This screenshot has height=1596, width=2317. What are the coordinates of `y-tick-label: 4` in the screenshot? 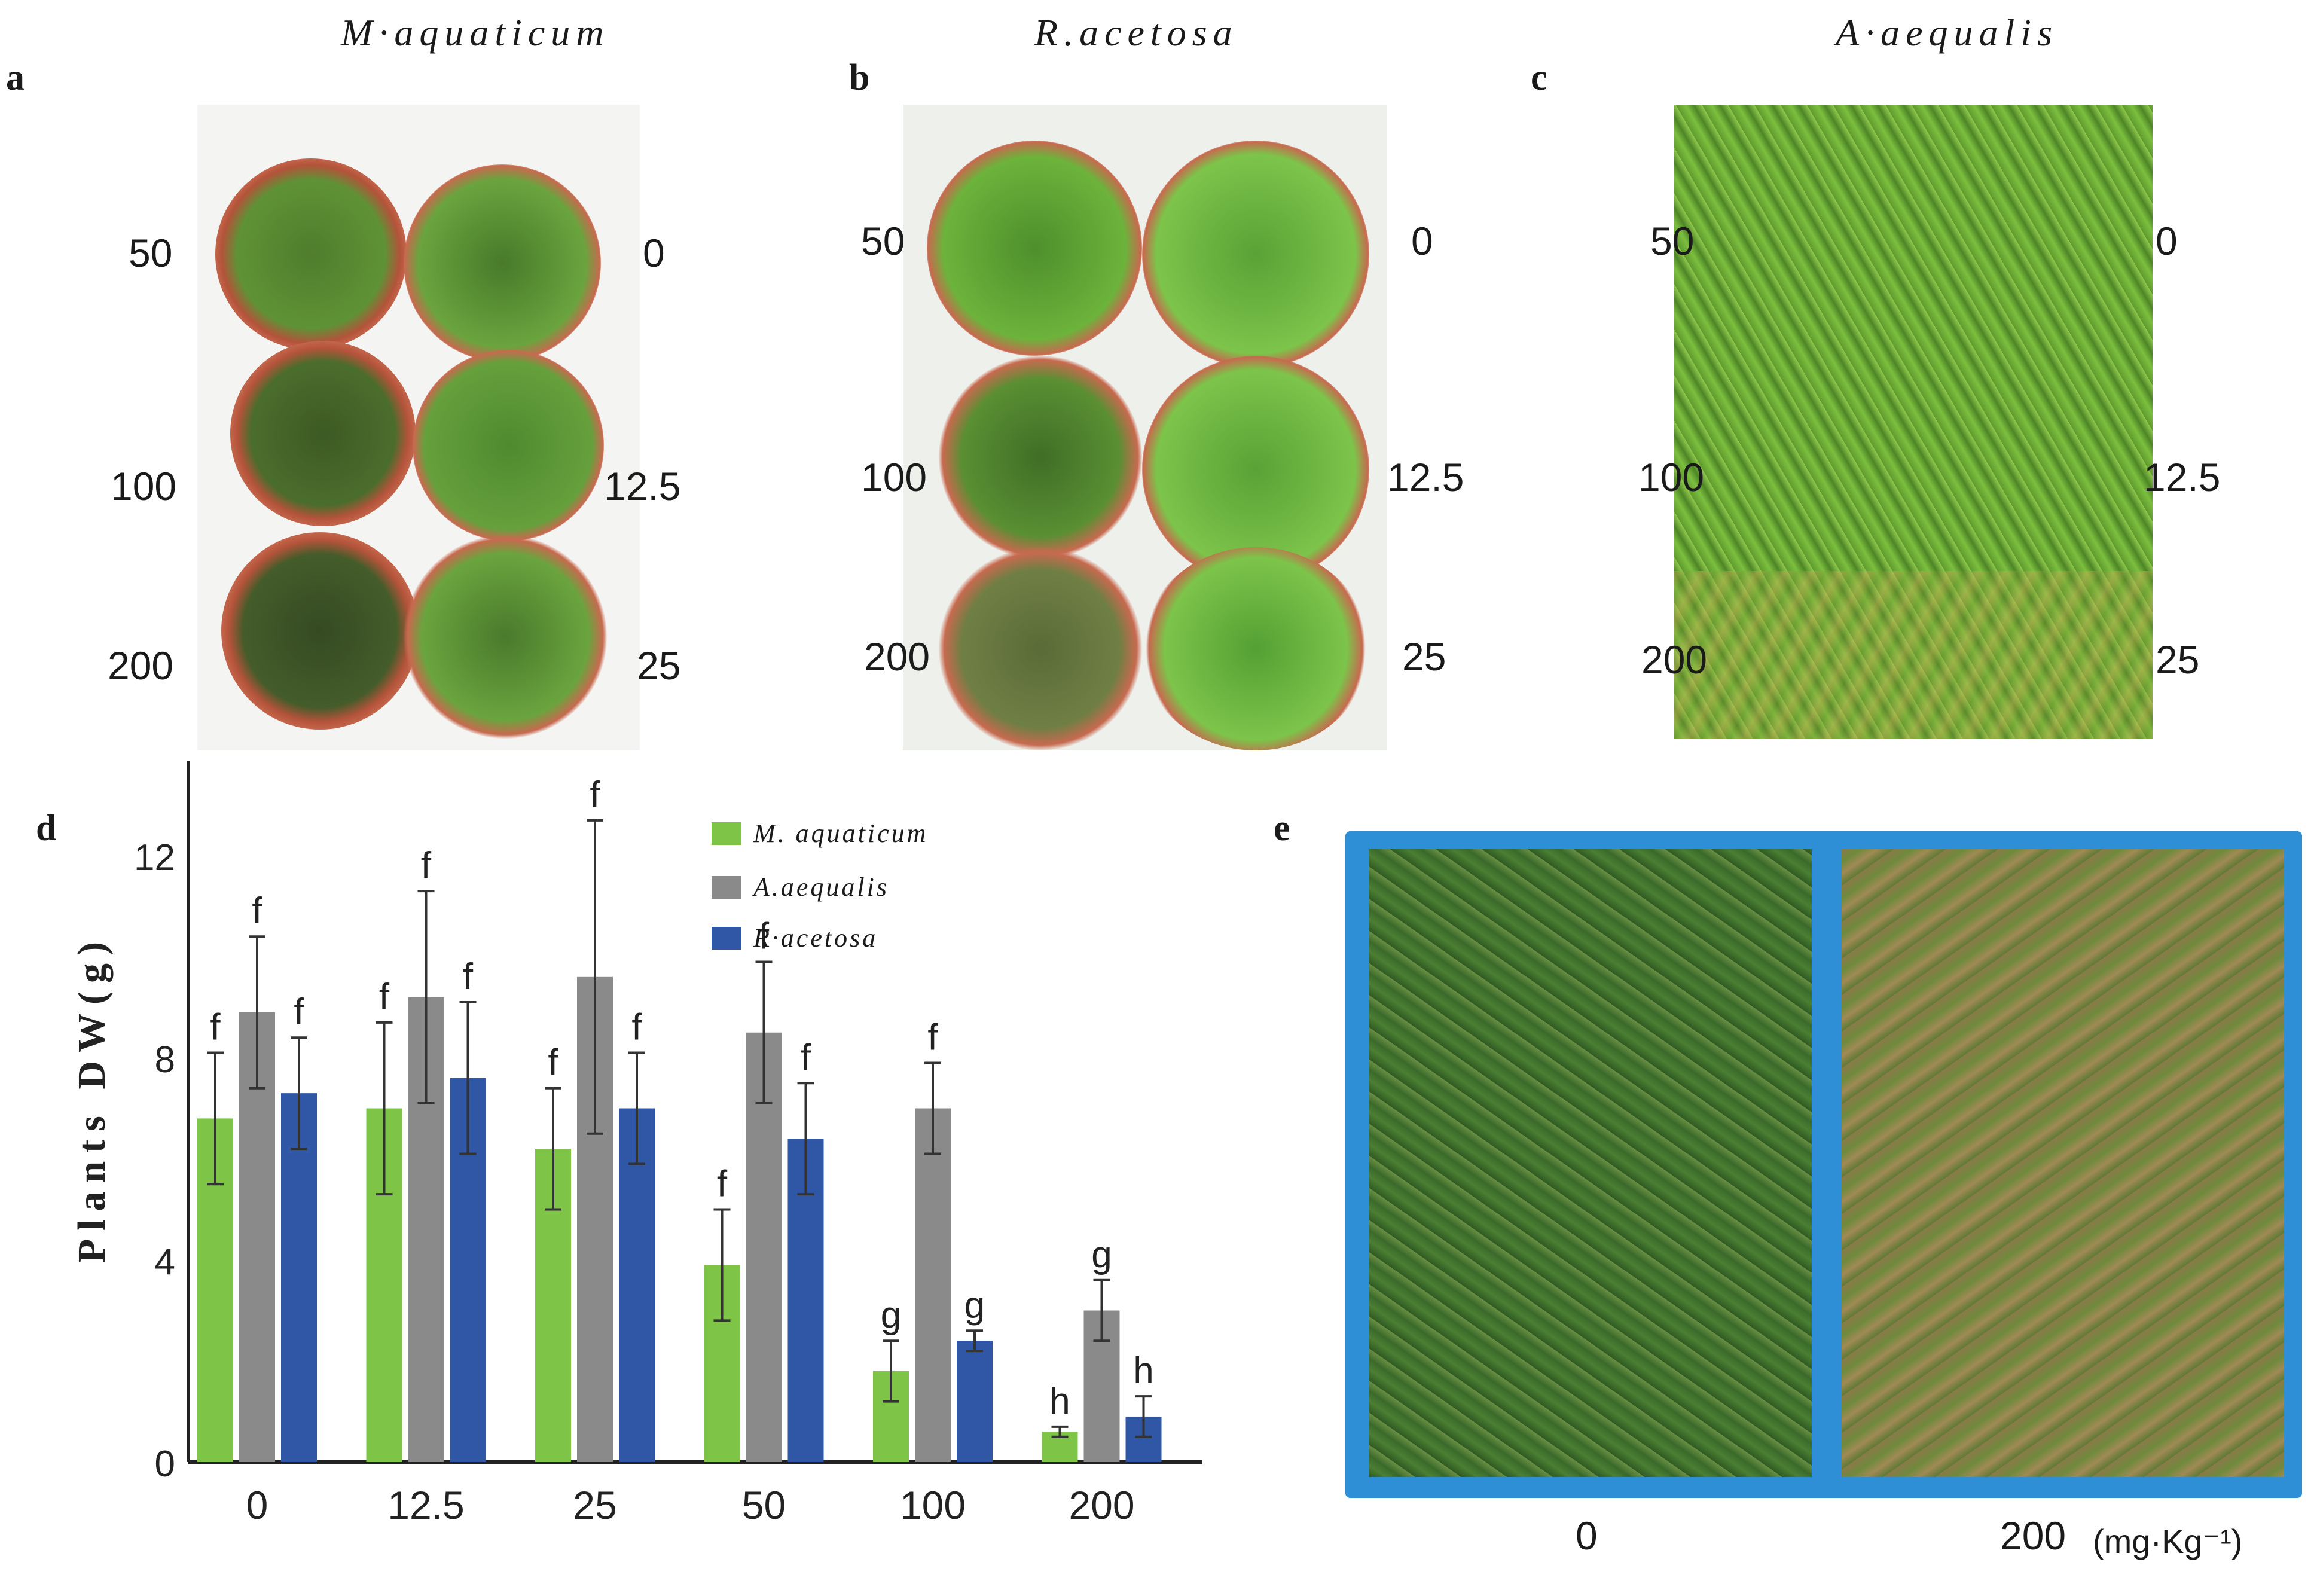 It's located at (165, 1262).